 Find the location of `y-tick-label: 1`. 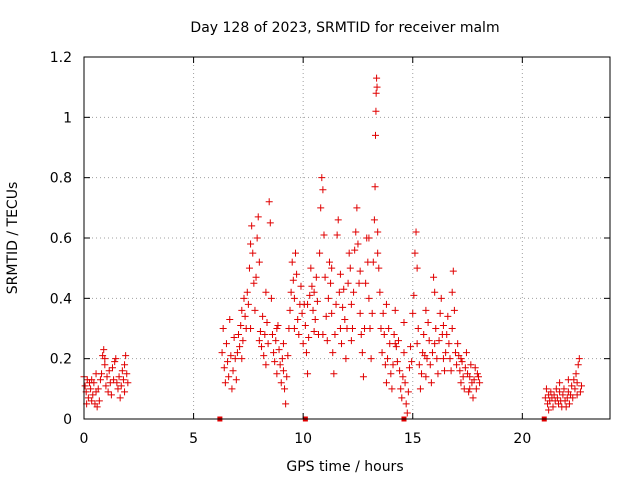

y-tick-label: 1 is located at coordinates (67, 118).